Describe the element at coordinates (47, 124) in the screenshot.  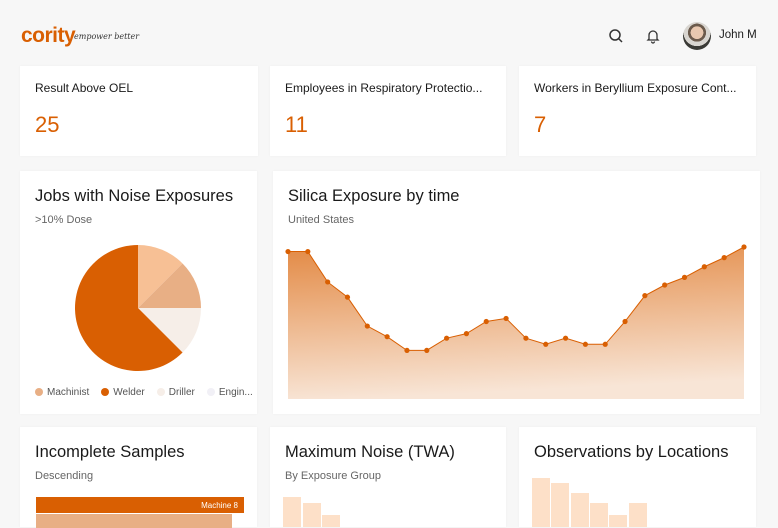
I see `kpi-value: 25` at that location.